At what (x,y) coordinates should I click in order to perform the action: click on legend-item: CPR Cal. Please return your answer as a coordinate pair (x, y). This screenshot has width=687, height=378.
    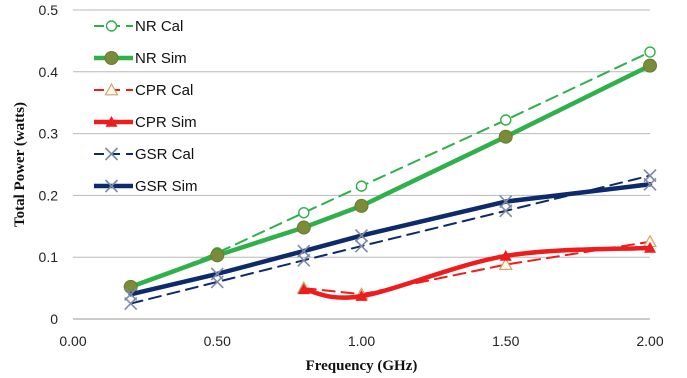
    Looking at the image, I should click on (143, 90).